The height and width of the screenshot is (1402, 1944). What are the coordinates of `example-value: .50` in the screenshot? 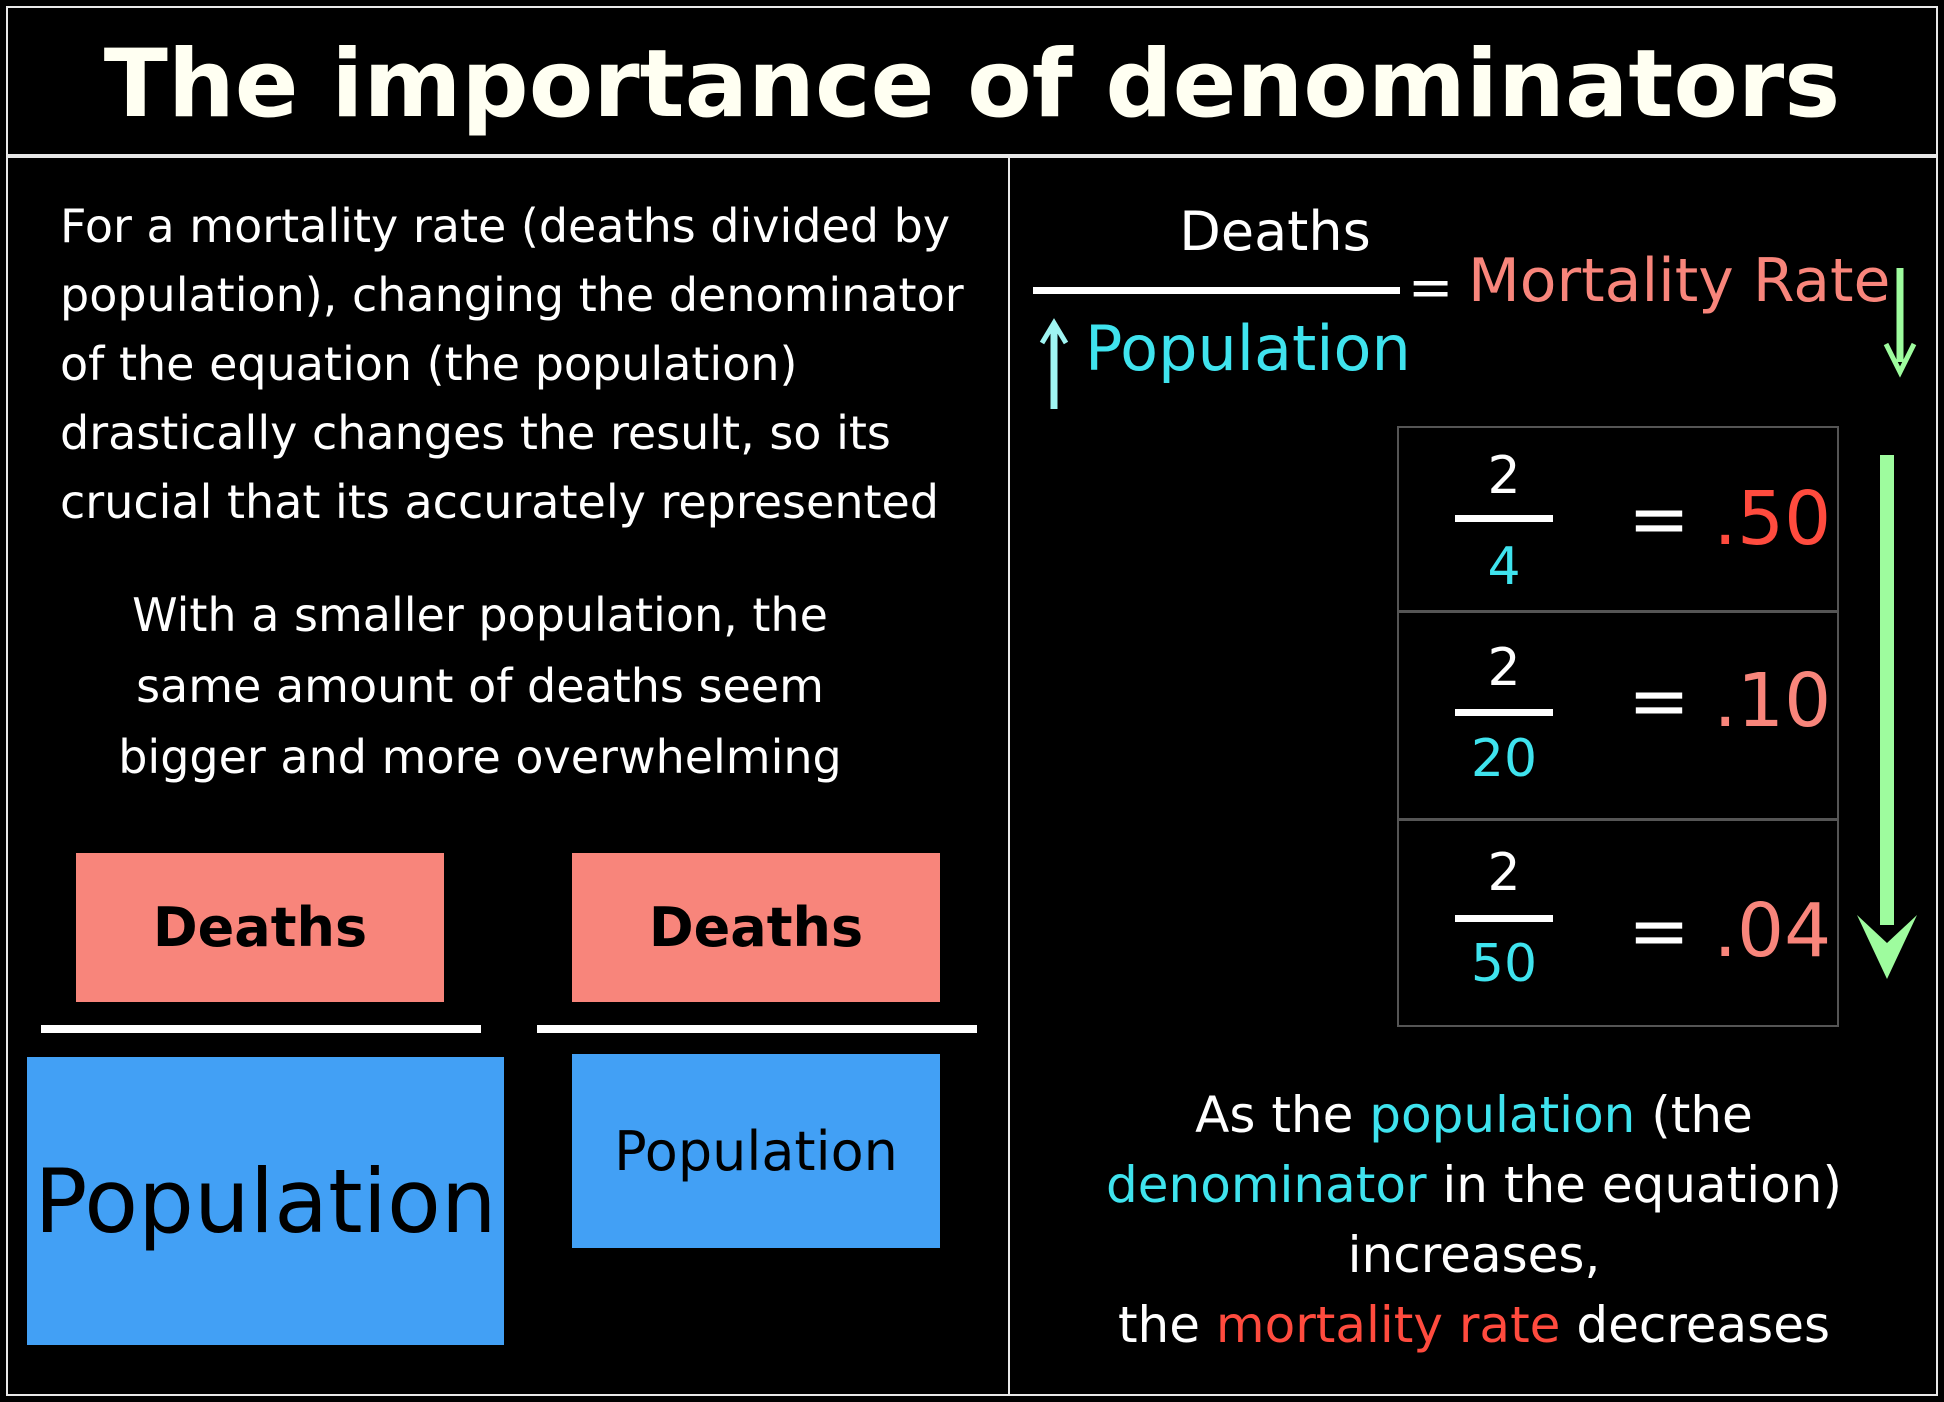 It's located at (1772, 519).